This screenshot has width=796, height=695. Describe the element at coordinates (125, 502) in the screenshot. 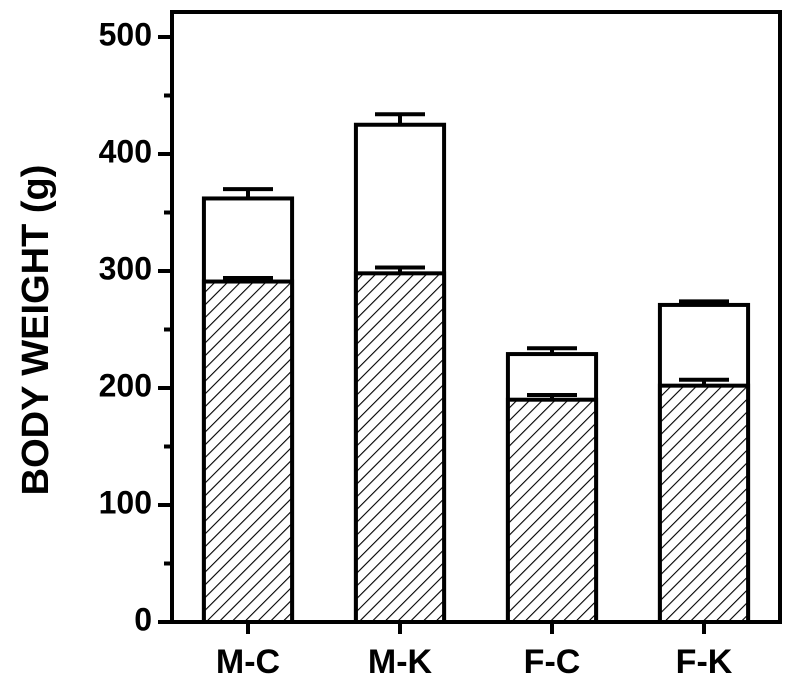

I see `y-tick-label: 100` at that location.